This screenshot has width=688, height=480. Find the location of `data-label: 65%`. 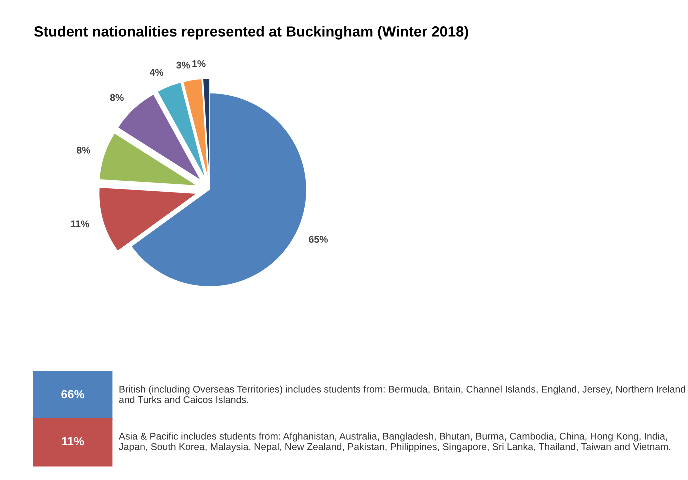

data-label: 65% is located at coordinates (318, 239).